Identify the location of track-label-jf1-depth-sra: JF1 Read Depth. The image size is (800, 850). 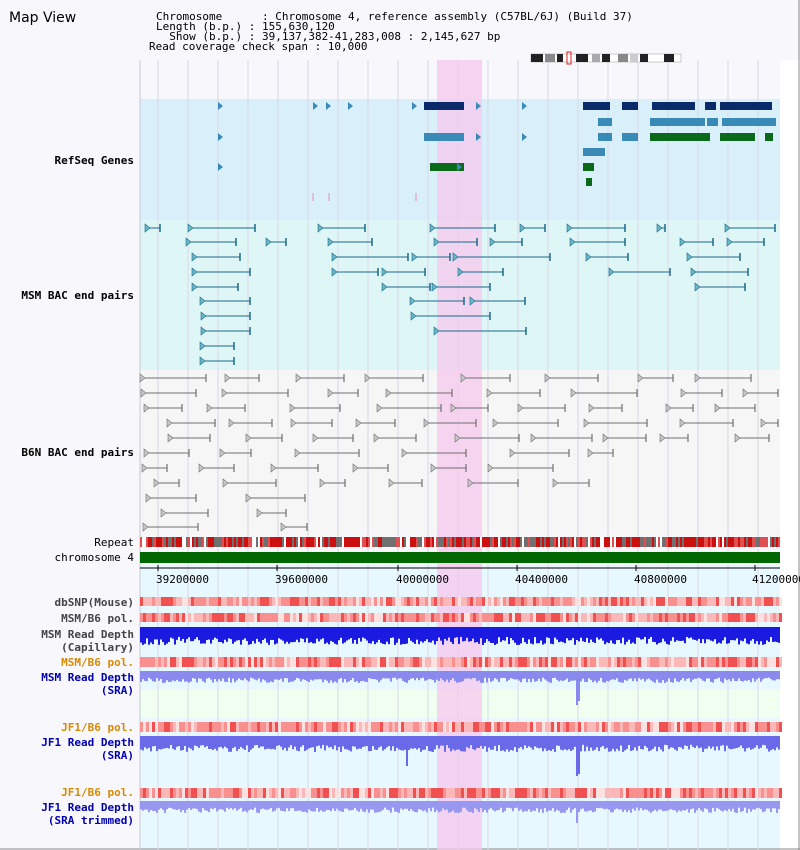
(87, 742).